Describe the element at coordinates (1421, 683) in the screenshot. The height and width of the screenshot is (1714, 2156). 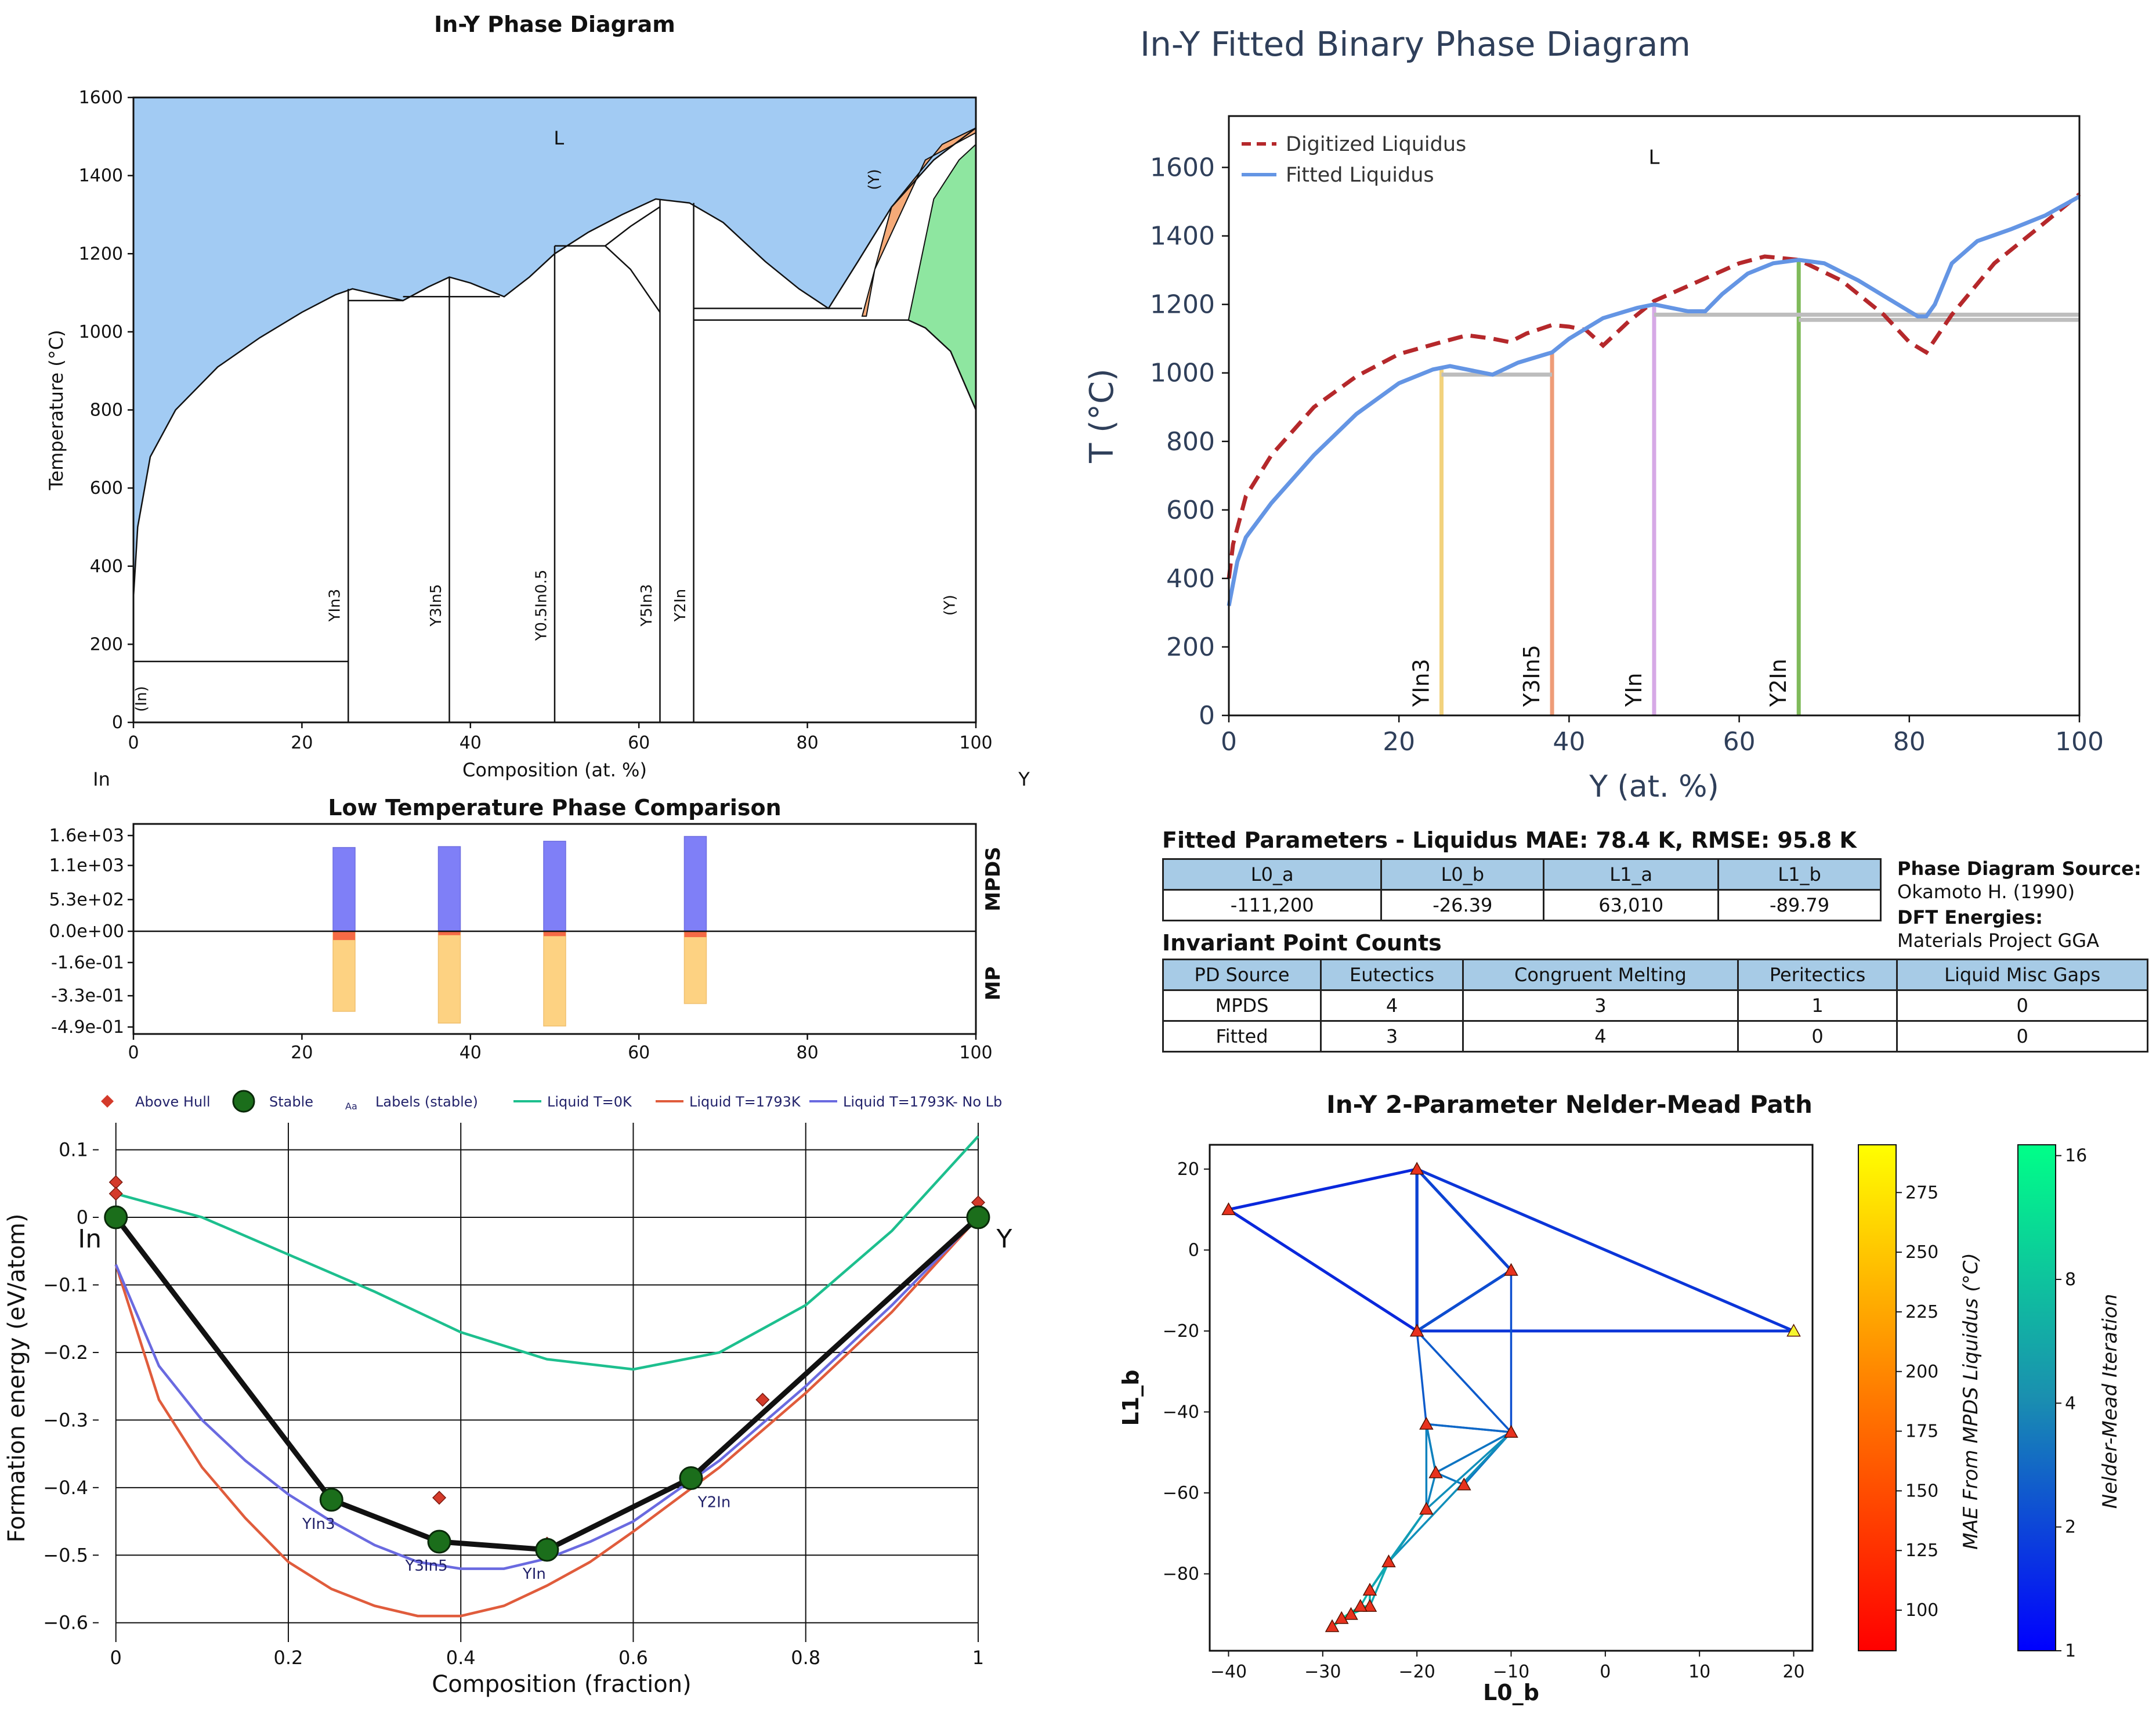
I see `compound-label: YIn3` at that location.